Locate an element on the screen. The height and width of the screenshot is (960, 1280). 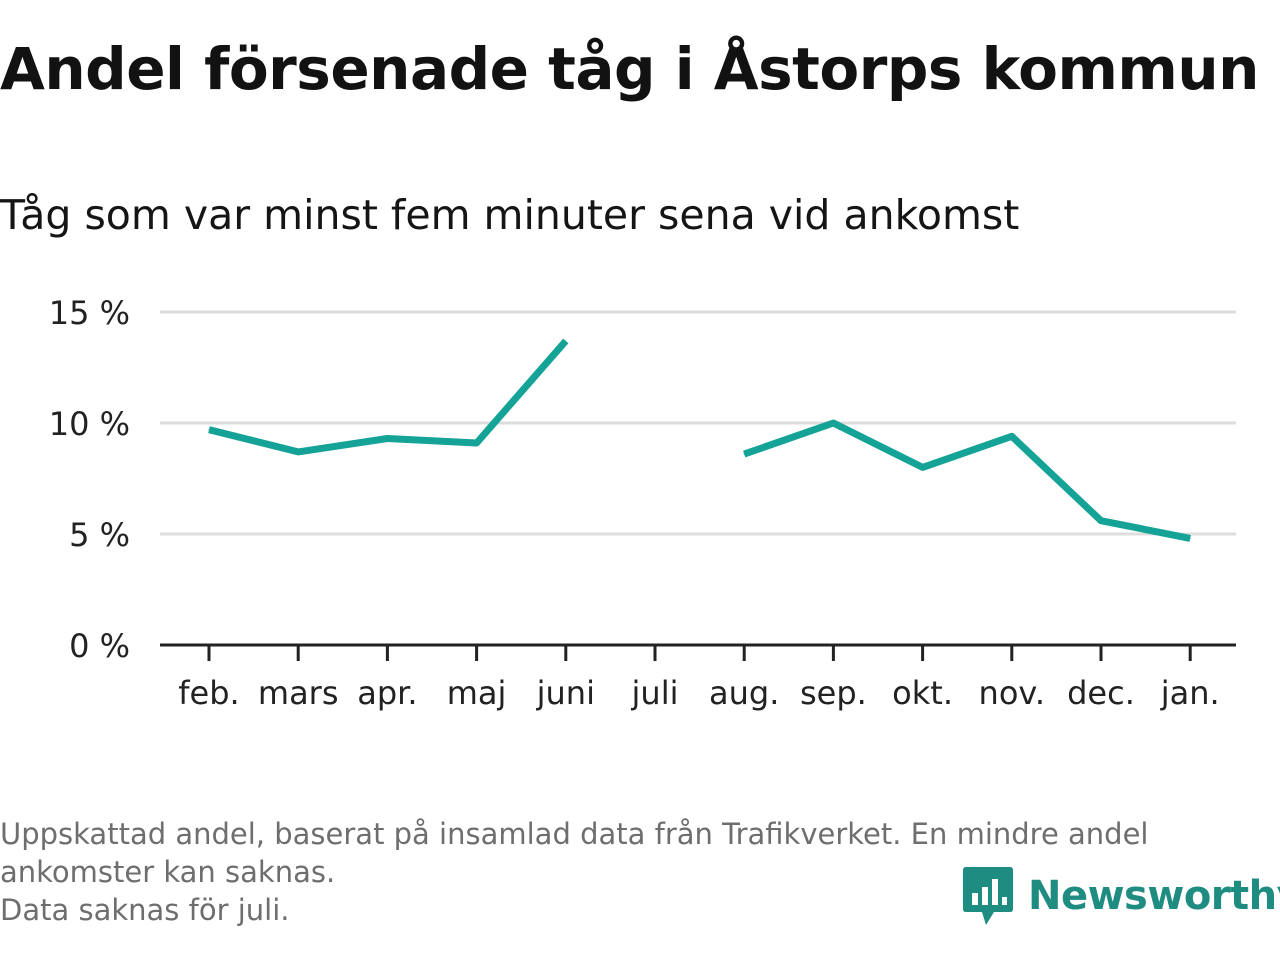
x-tick-label: jan. is located at coordinates (1190, 693).